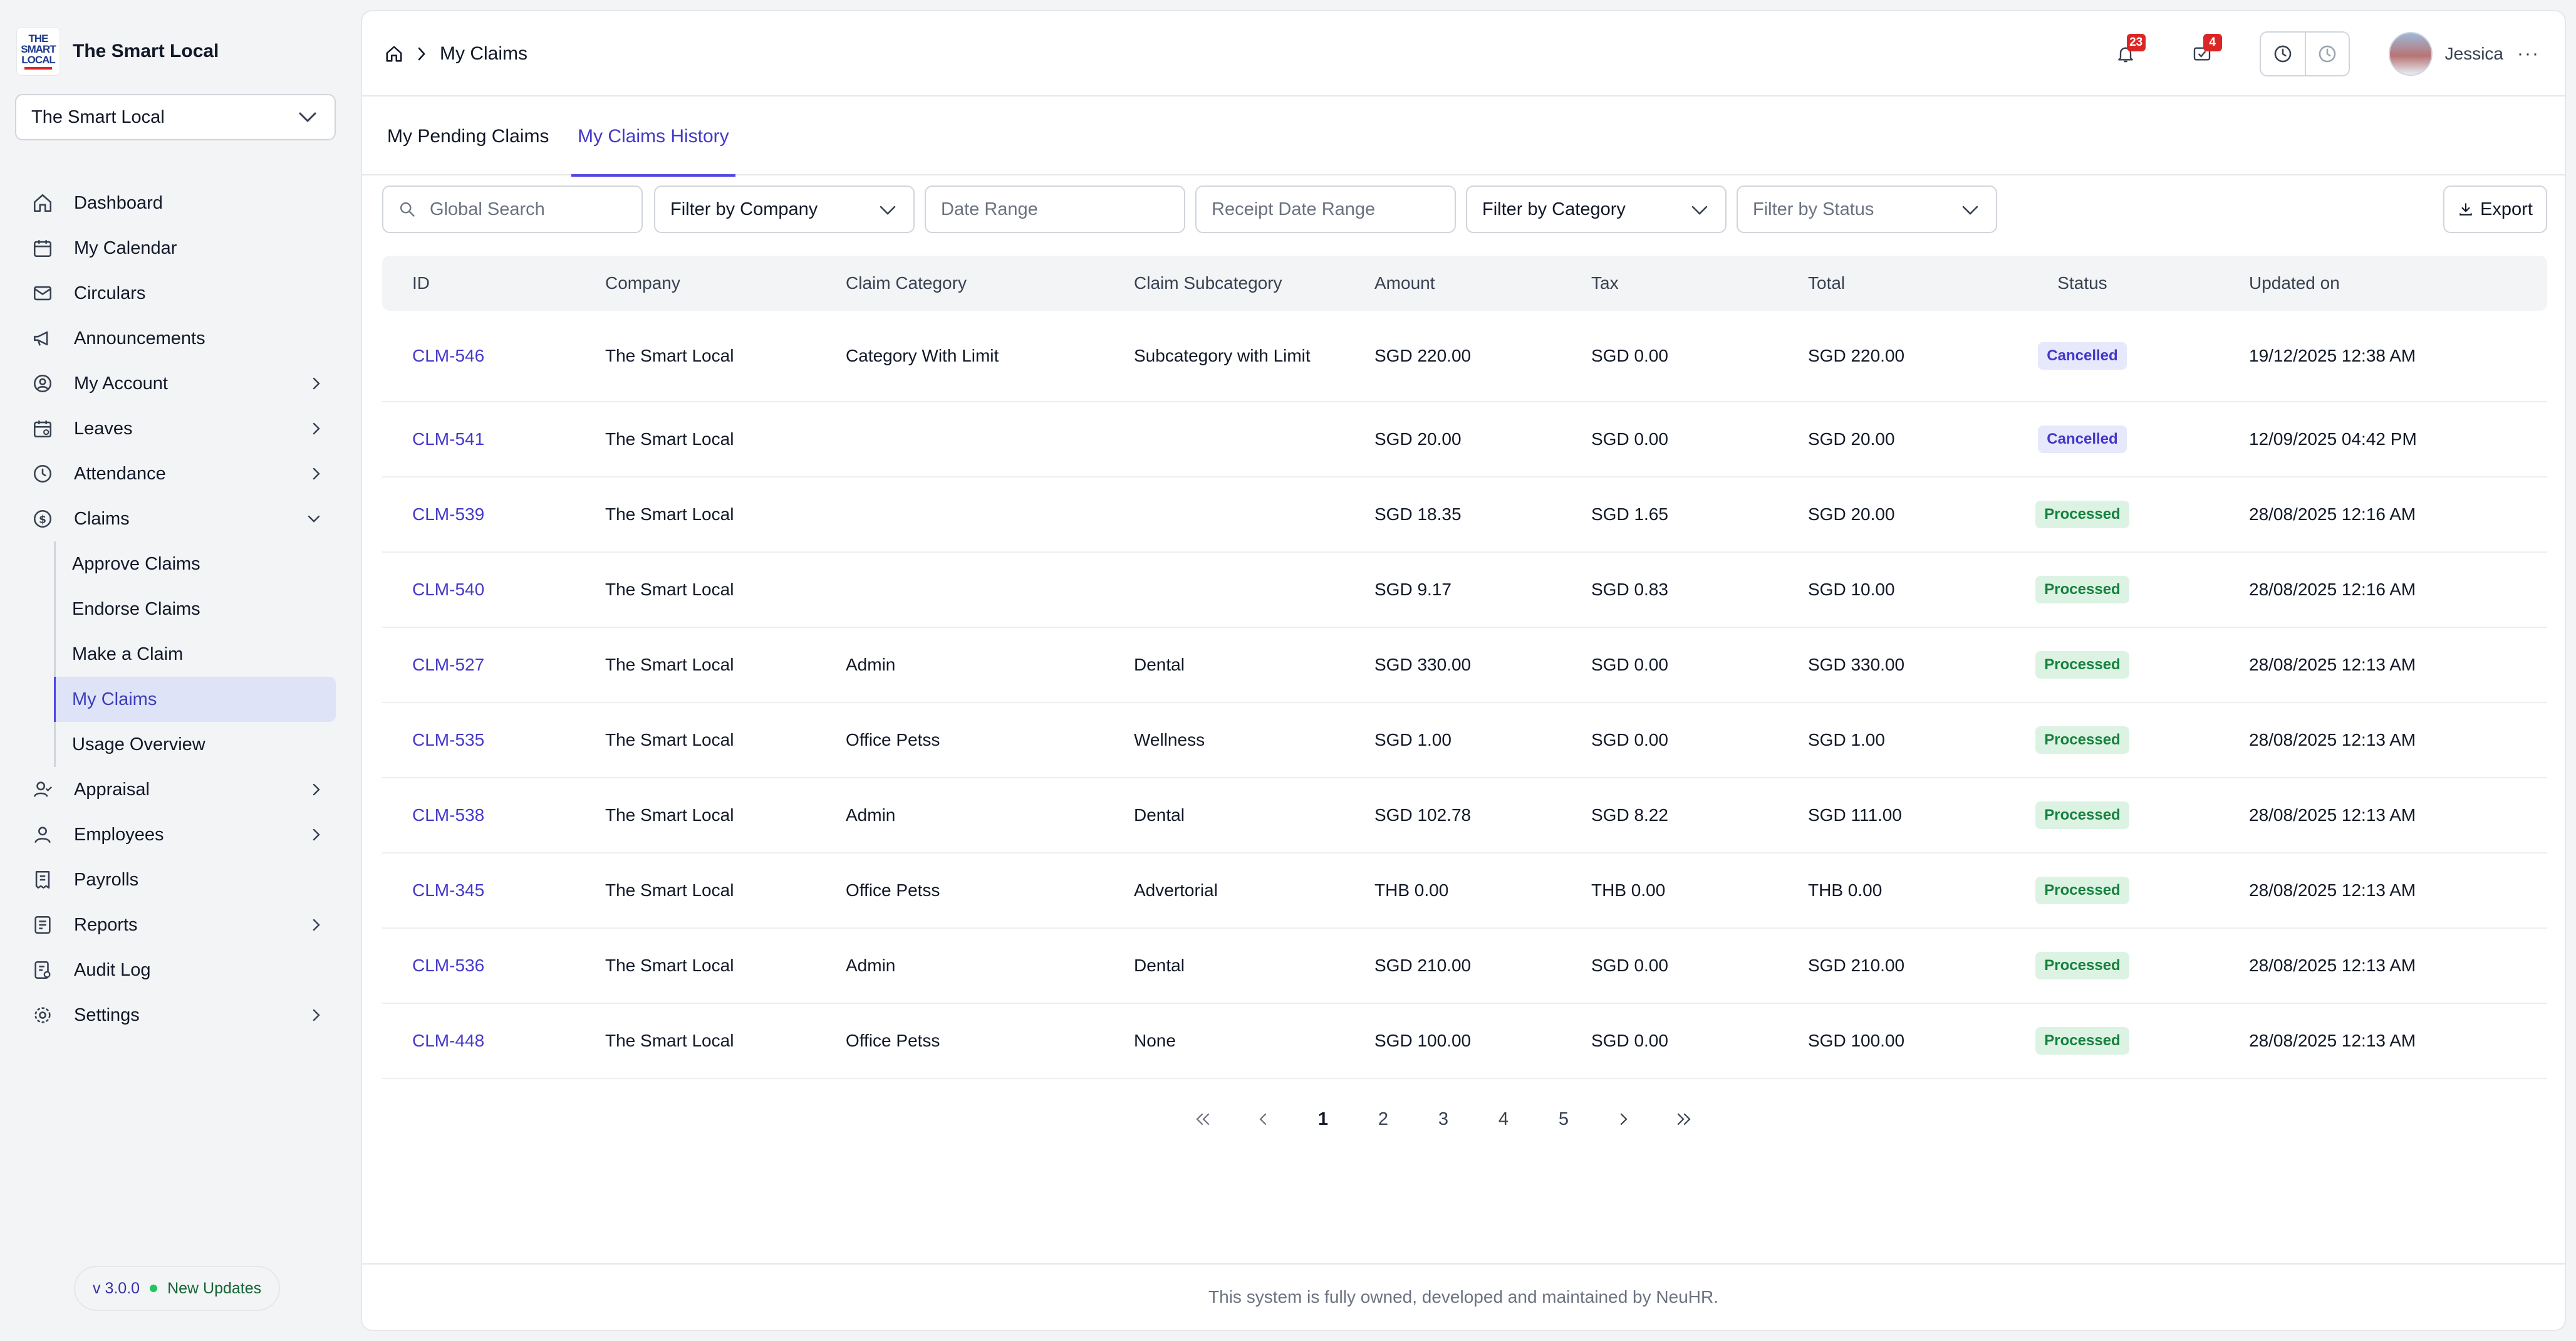 The image size is (2576, 1341). I want to click on sidebar-item-dashboard: Dashboard, so click(175, 203).